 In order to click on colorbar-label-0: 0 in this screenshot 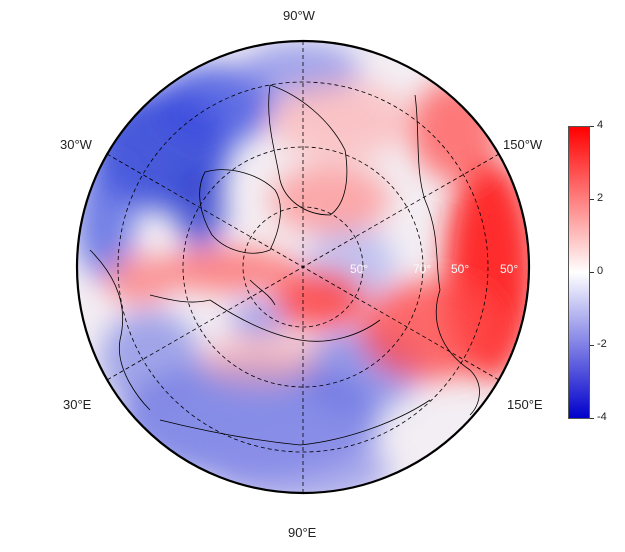, I will do `click(600, 271)`.